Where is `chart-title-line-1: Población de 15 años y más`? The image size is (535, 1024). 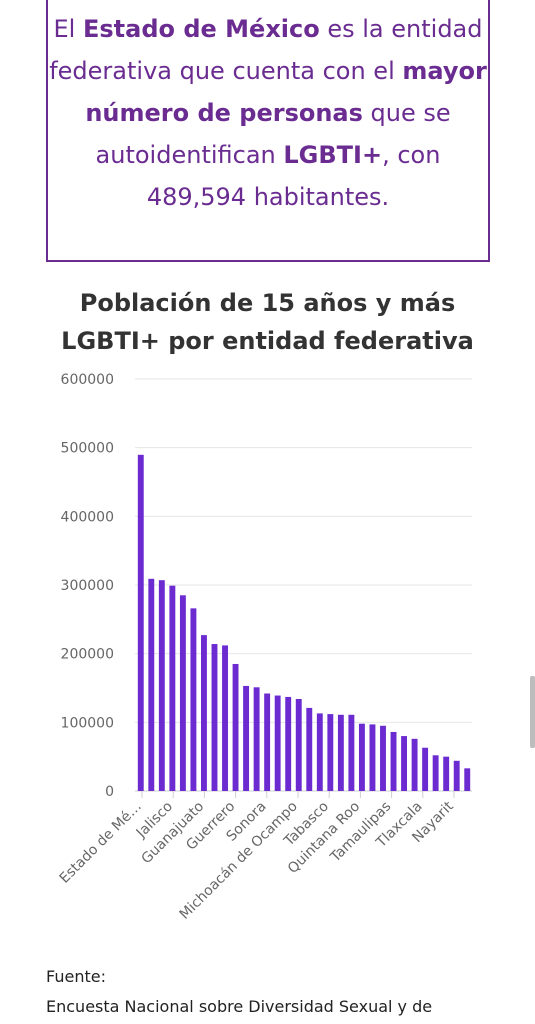
chart-title-line-1: Población de 15 años y más is located at coordinates (267, 303).